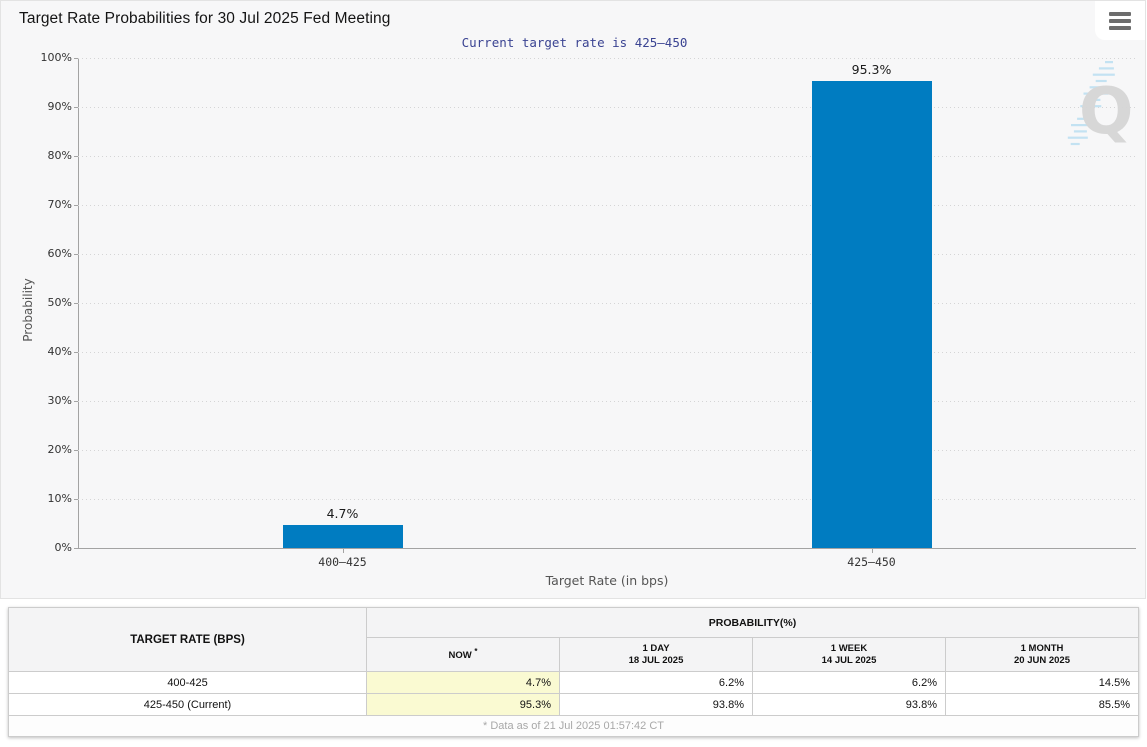  I want to click on bar-value-label: 95.3%, so click(871, 70).